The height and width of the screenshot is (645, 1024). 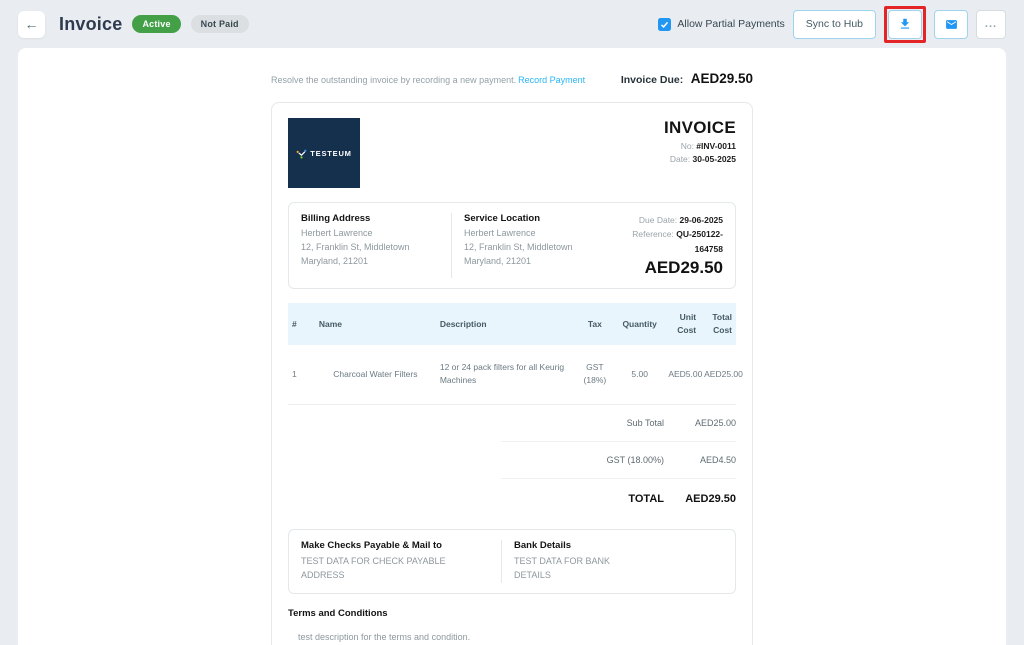 I want to click on service-location-name: Herbert Lawrence, so click(x=500, y=233).